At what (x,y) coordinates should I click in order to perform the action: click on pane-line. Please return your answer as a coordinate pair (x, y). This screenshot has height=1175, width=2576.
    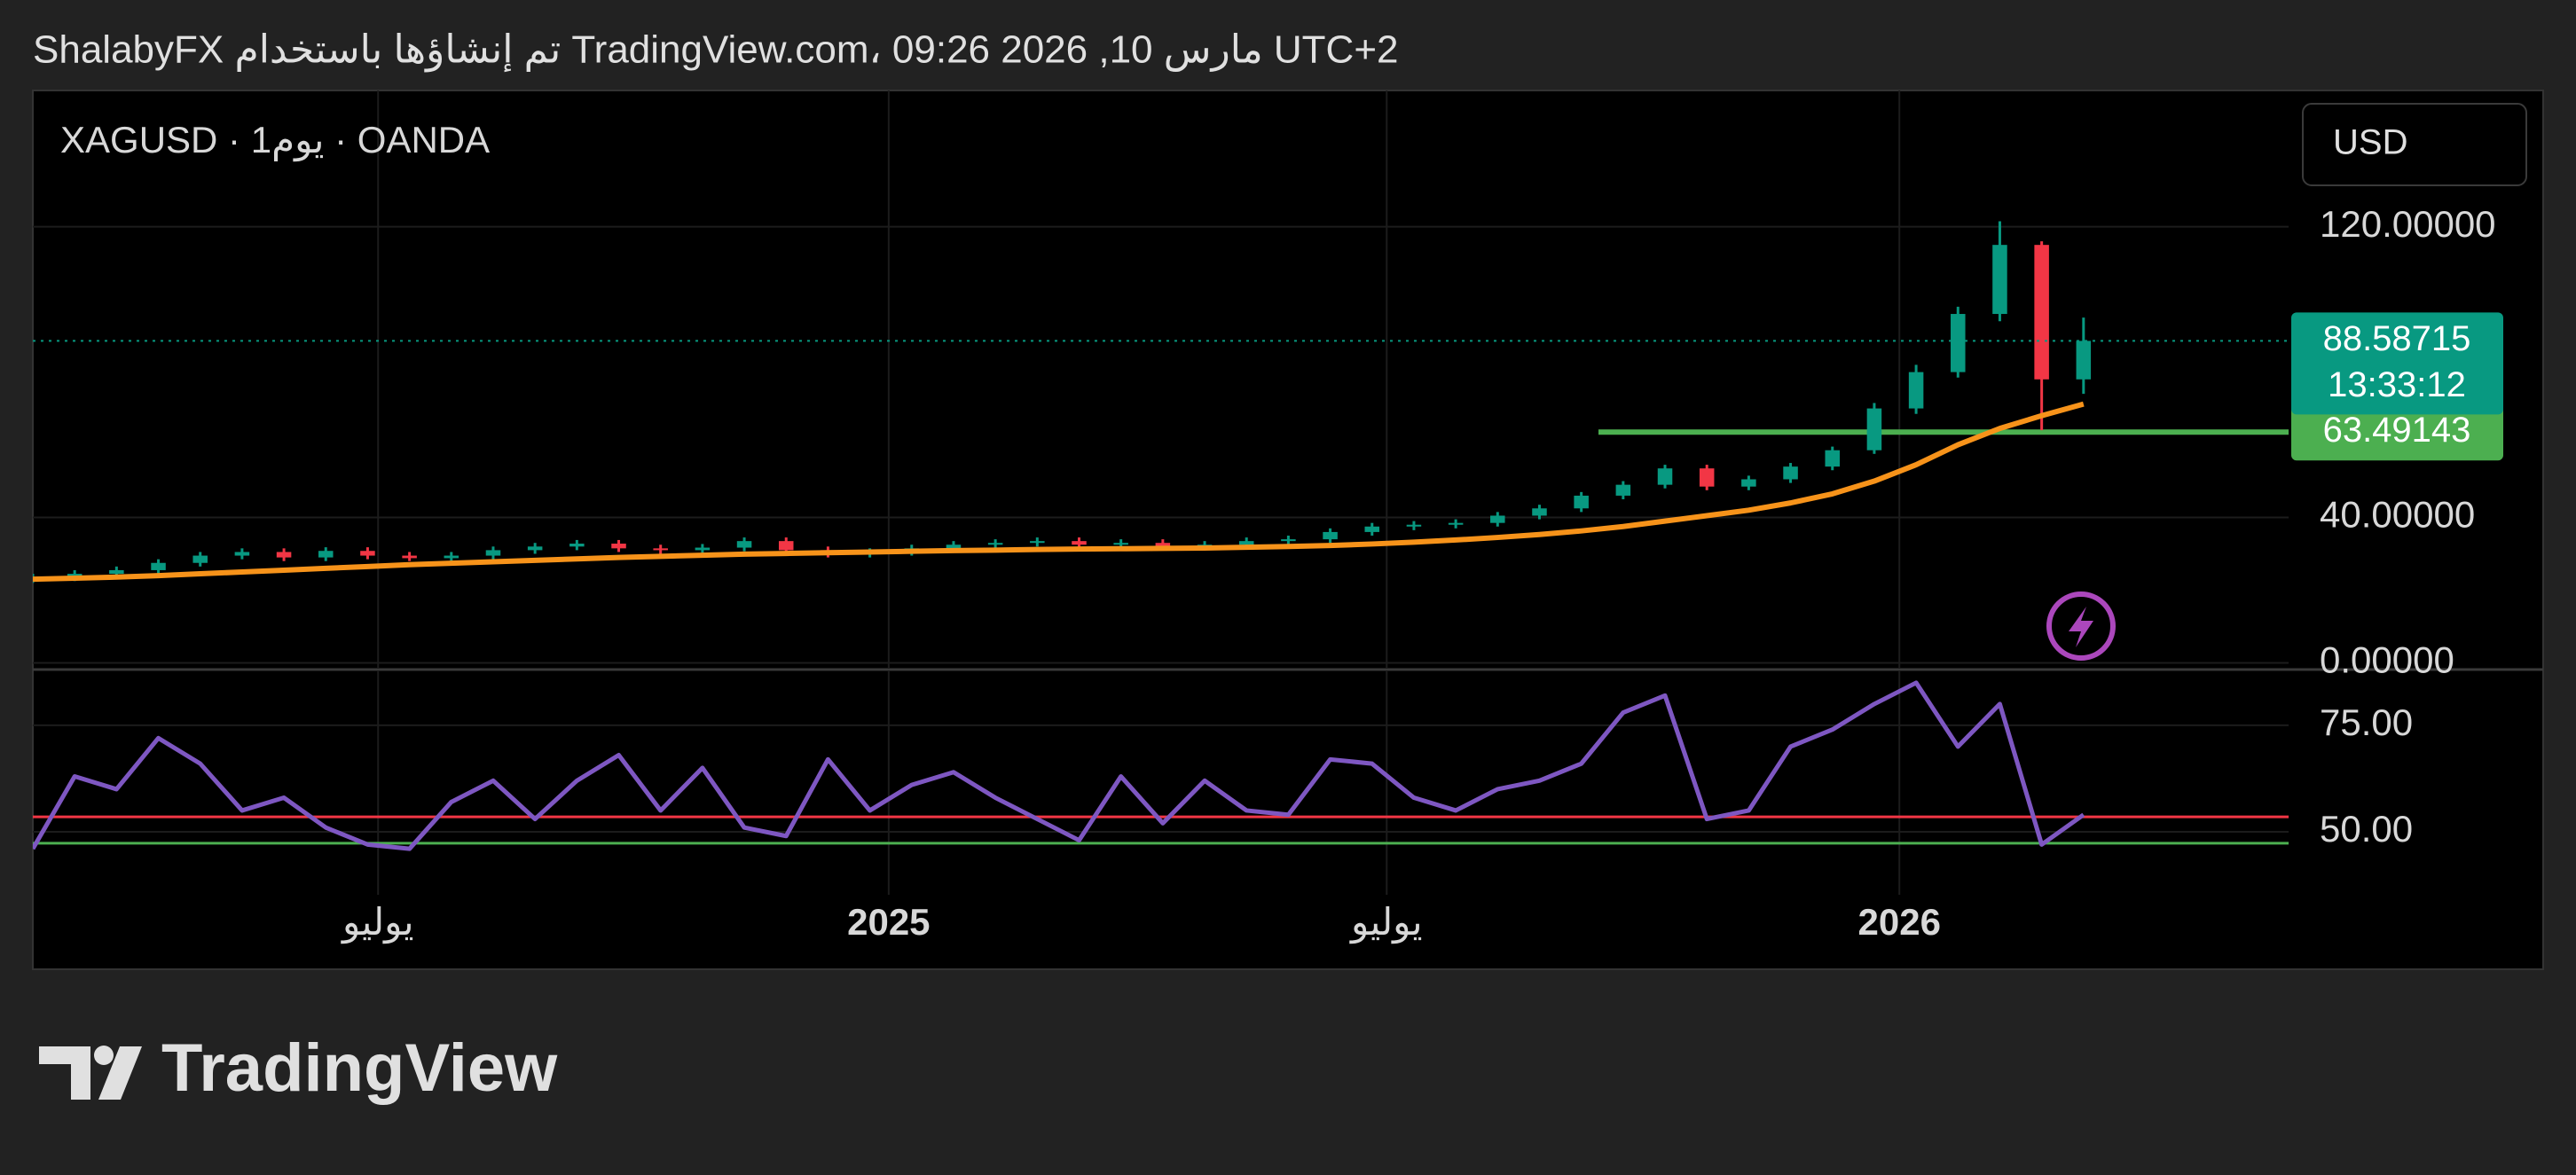
    Looking at the image, I should click on (1161, 765).